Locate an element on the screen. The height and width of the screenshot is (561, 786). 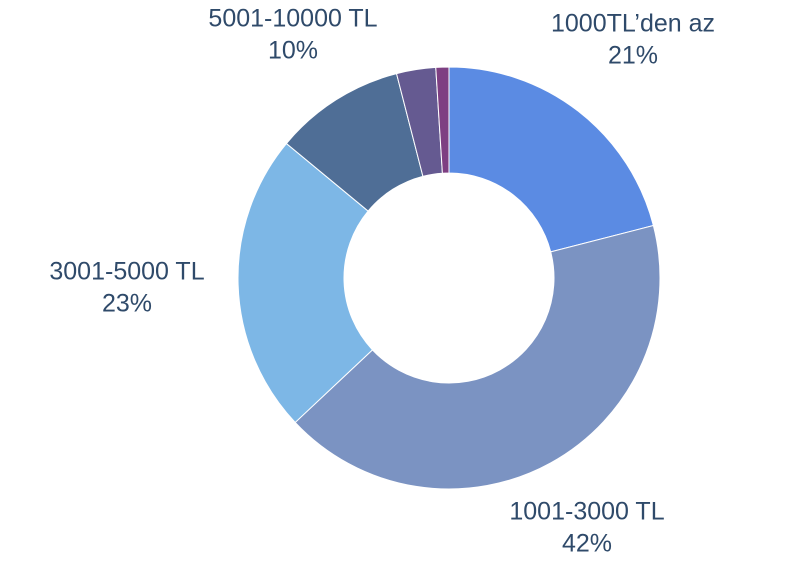
slice-value-label: 23% is located at coordinates (127, 304).